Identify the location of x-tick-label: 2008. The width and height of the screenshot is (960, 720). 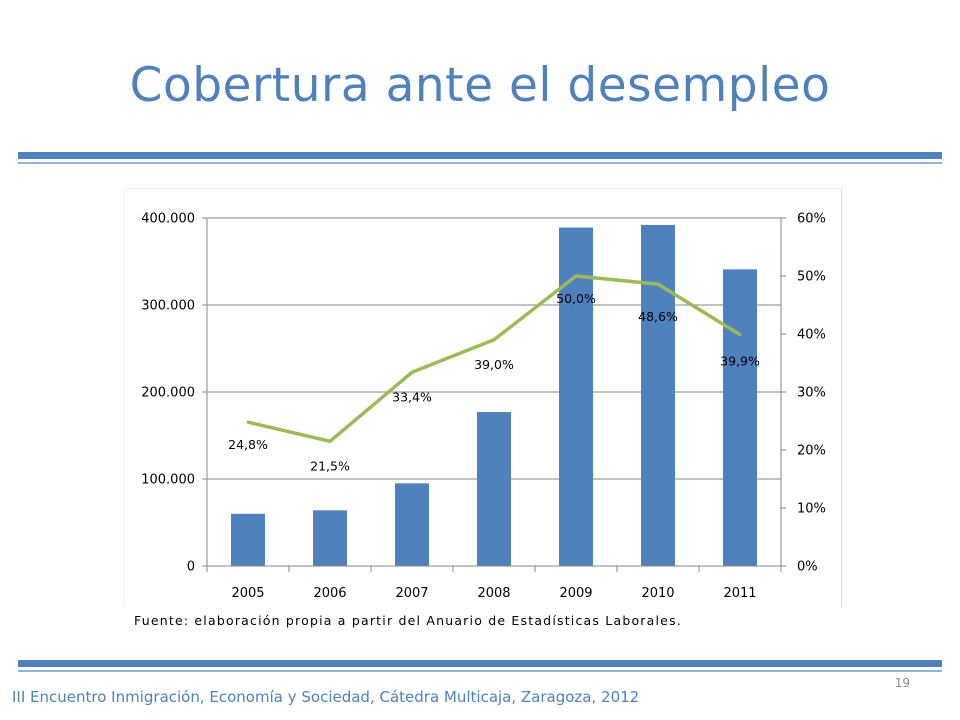
(493, 593).